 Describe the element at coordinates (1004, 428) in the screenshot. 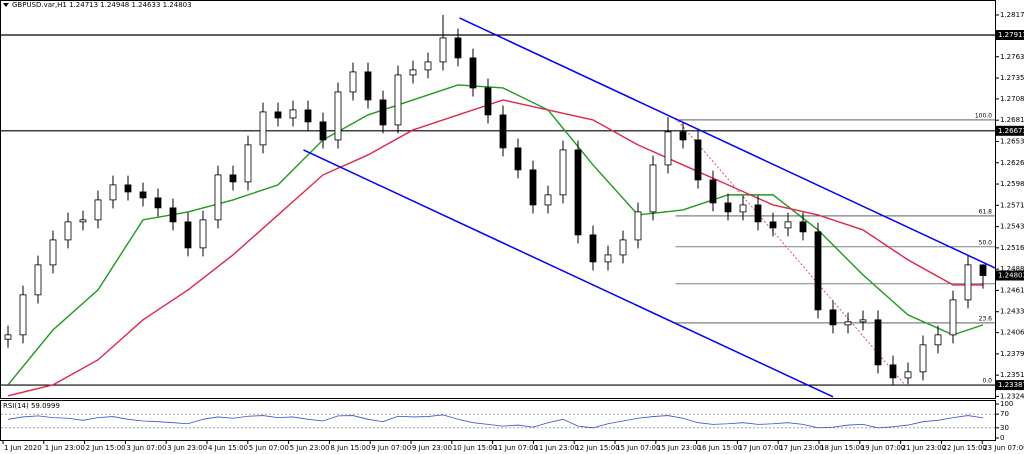

I see `rsi-tick-label: 30` at that location.